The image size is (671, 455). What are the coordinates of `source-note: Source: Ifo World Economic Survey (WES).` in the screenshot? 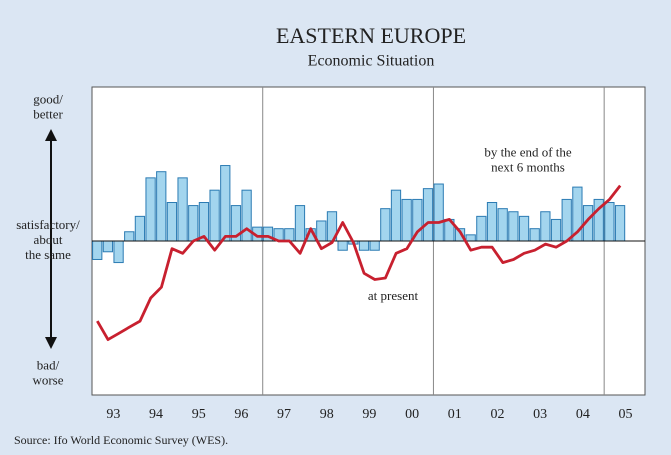 It's located at (121, 440).